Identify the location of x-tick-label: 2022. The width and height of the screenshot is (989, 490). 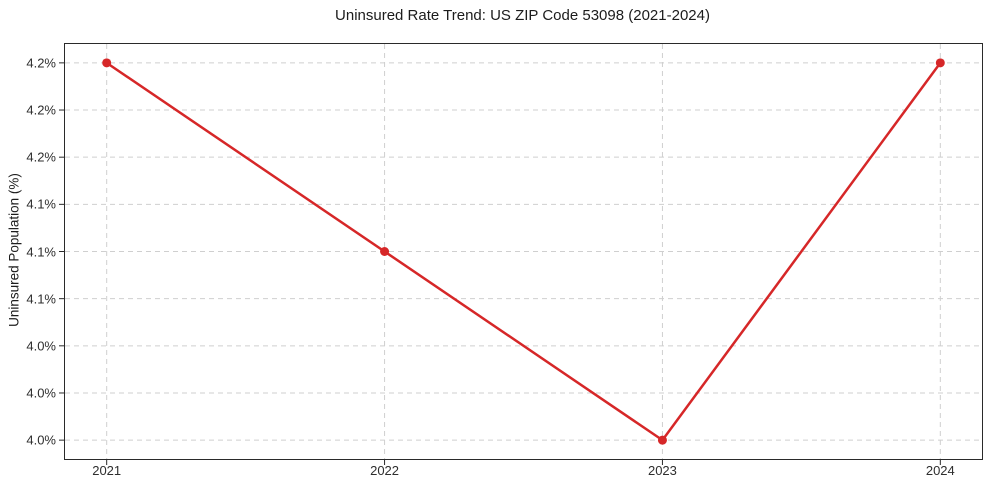
(385, 470).